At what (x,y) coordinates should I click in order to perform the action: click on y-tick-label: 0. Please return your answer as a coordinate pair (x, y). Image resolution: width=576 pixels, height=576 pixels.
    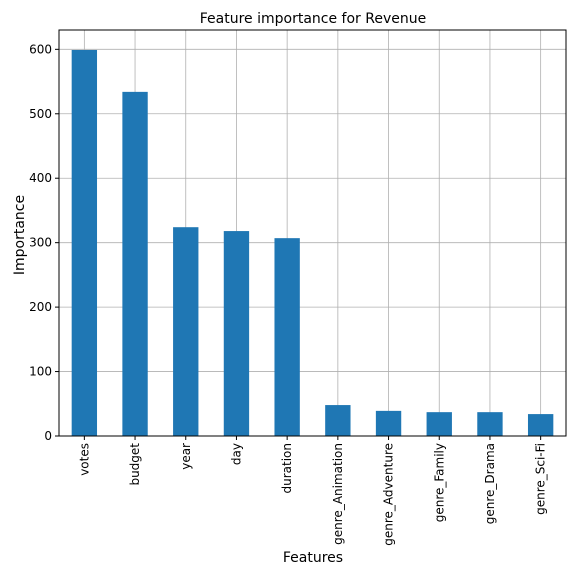
    Looking at the image, I should click on (48, 436).